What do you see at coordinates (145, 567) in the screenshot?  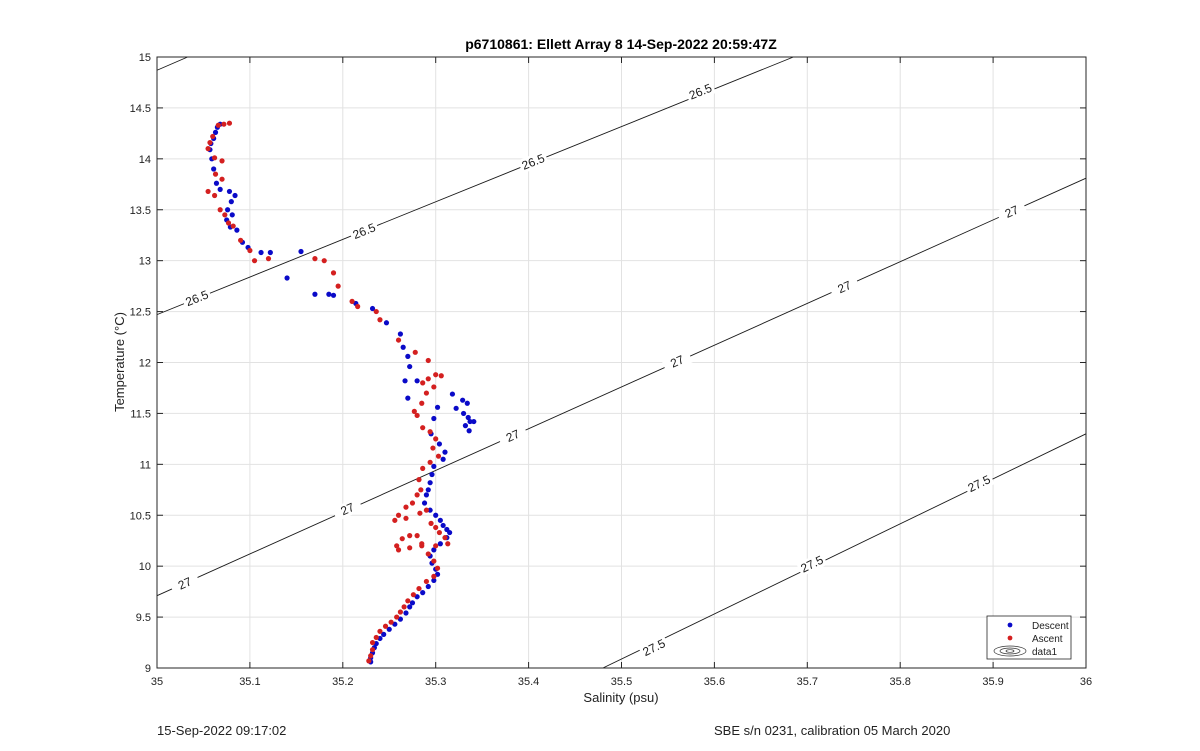 I see `y-tick-label: 10` at bounding box center [145, 567].